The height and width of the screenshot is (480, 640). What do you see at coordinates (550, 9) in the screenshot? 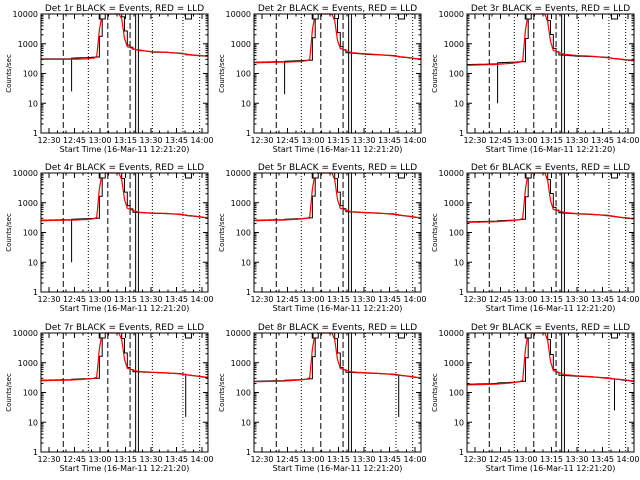
I see `panel-title: Det 3r BLACK = Events, RED = LLD` at bounding box center [550, 9].